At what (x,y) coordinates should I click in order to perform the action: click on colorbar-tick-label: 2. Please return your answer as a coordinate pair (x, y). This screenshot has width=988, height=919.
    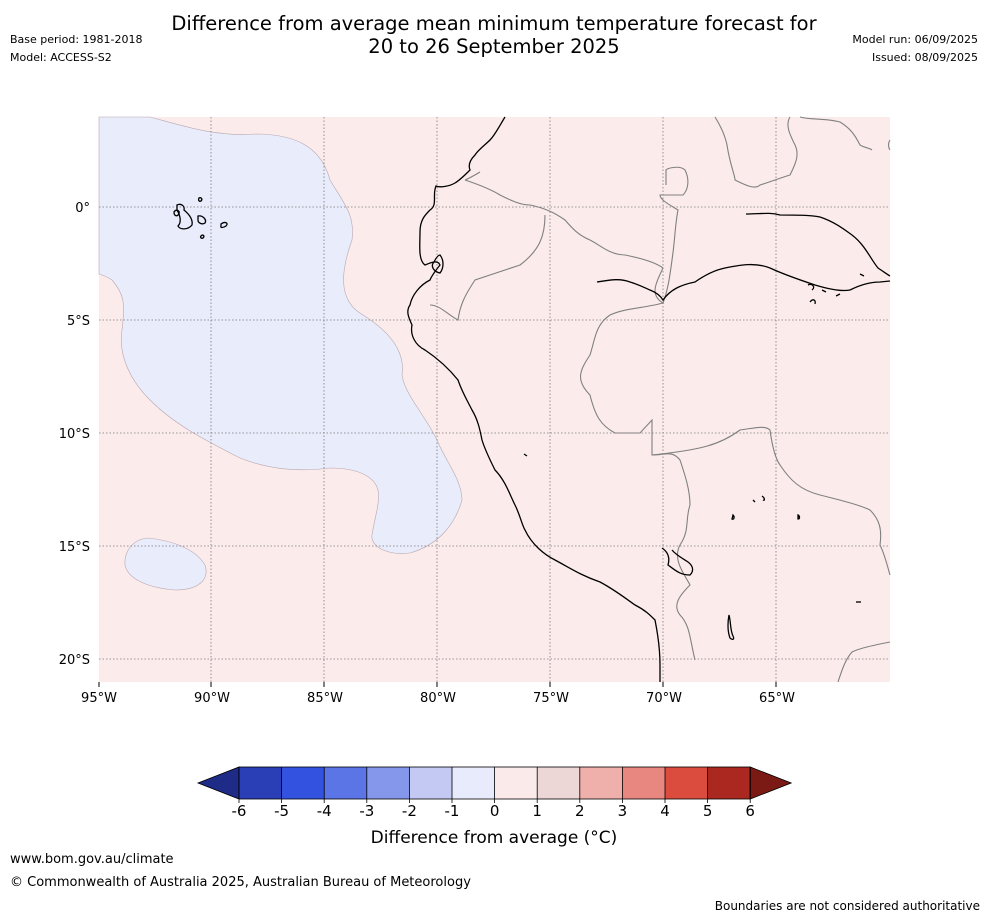
    Looking at the image, I should click on (580, 811).